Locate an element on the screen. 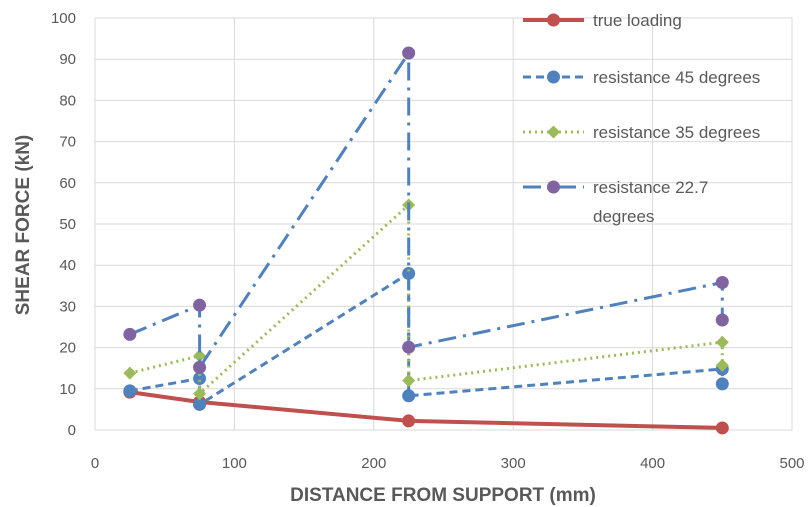 This screenshot has width=810, height=507. x-tick-label: 500 is located at coordinates (791, 463).